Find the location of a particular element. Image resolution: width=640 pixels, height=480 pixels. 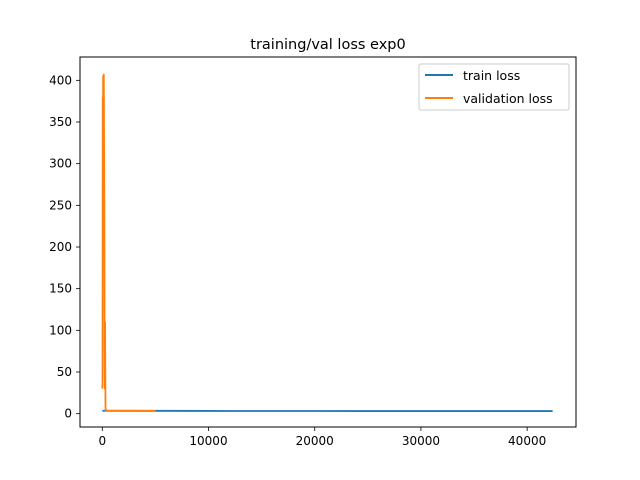

y-tick-label: 200 is located at coordinates (60, 247).